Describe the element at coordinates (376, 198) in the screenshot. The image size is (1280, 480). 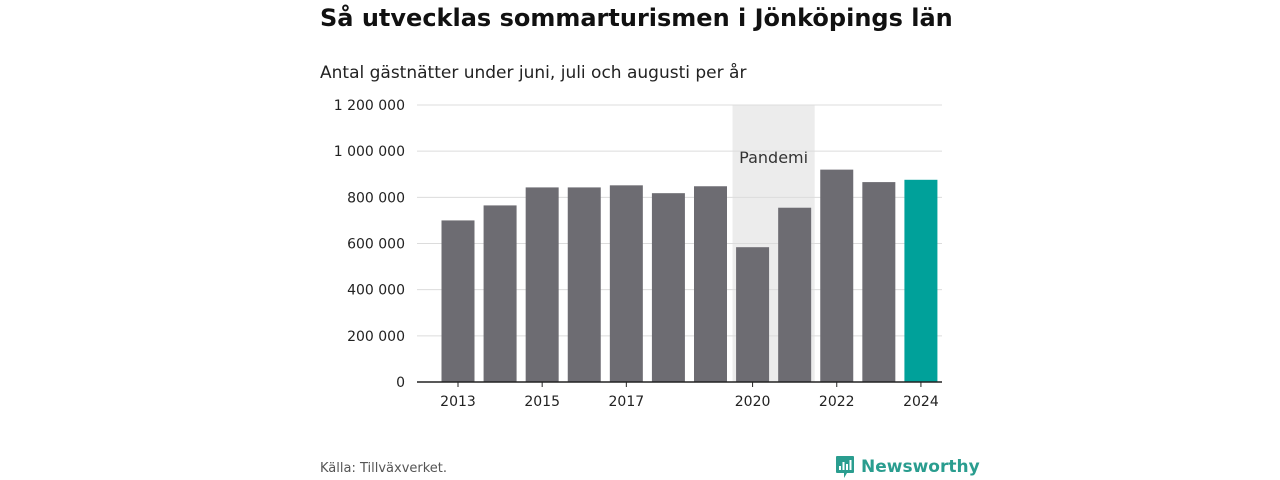
I see `y-tick-label: 800 000` at that location.